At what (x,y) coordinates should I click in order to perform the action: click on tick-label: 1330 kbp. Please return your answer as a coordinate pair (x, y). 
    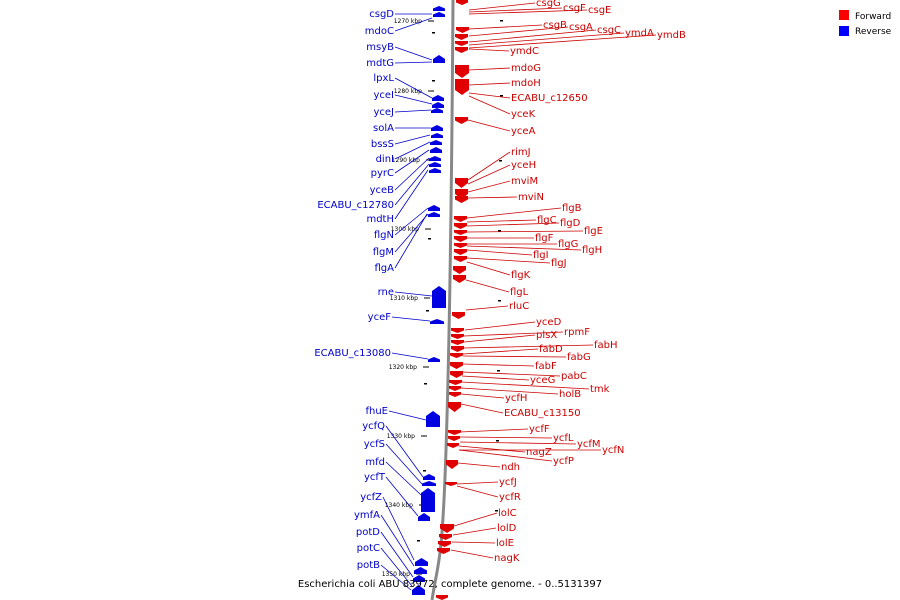
    Looking at the image, I should click on (401, 436).